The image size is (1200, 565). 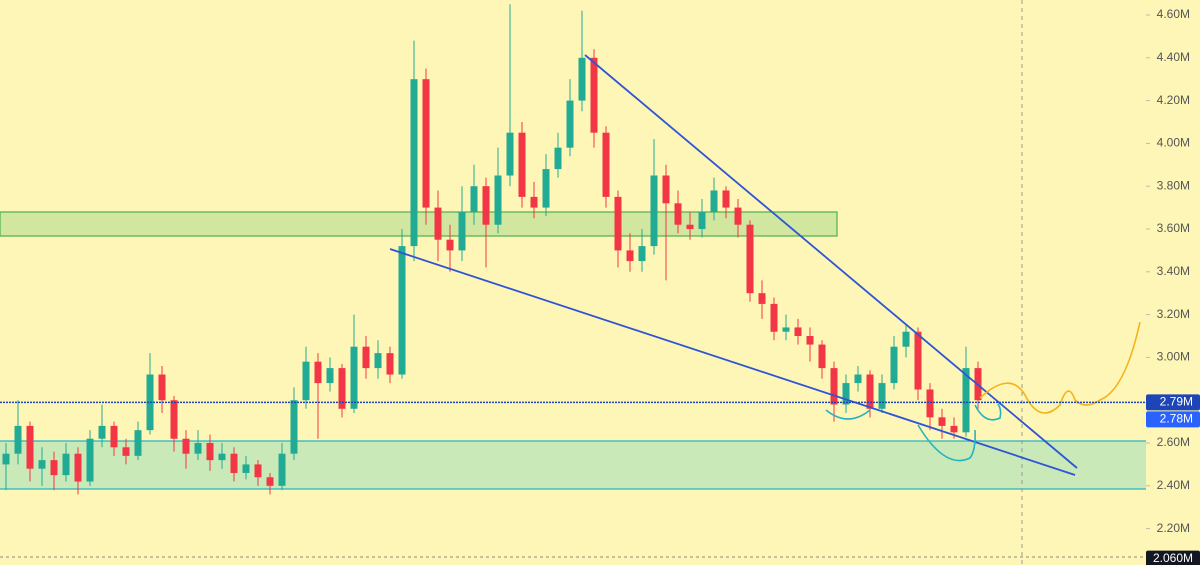 I want to click on price-tag-label: 2.78M, so click(x=1176, y=419).